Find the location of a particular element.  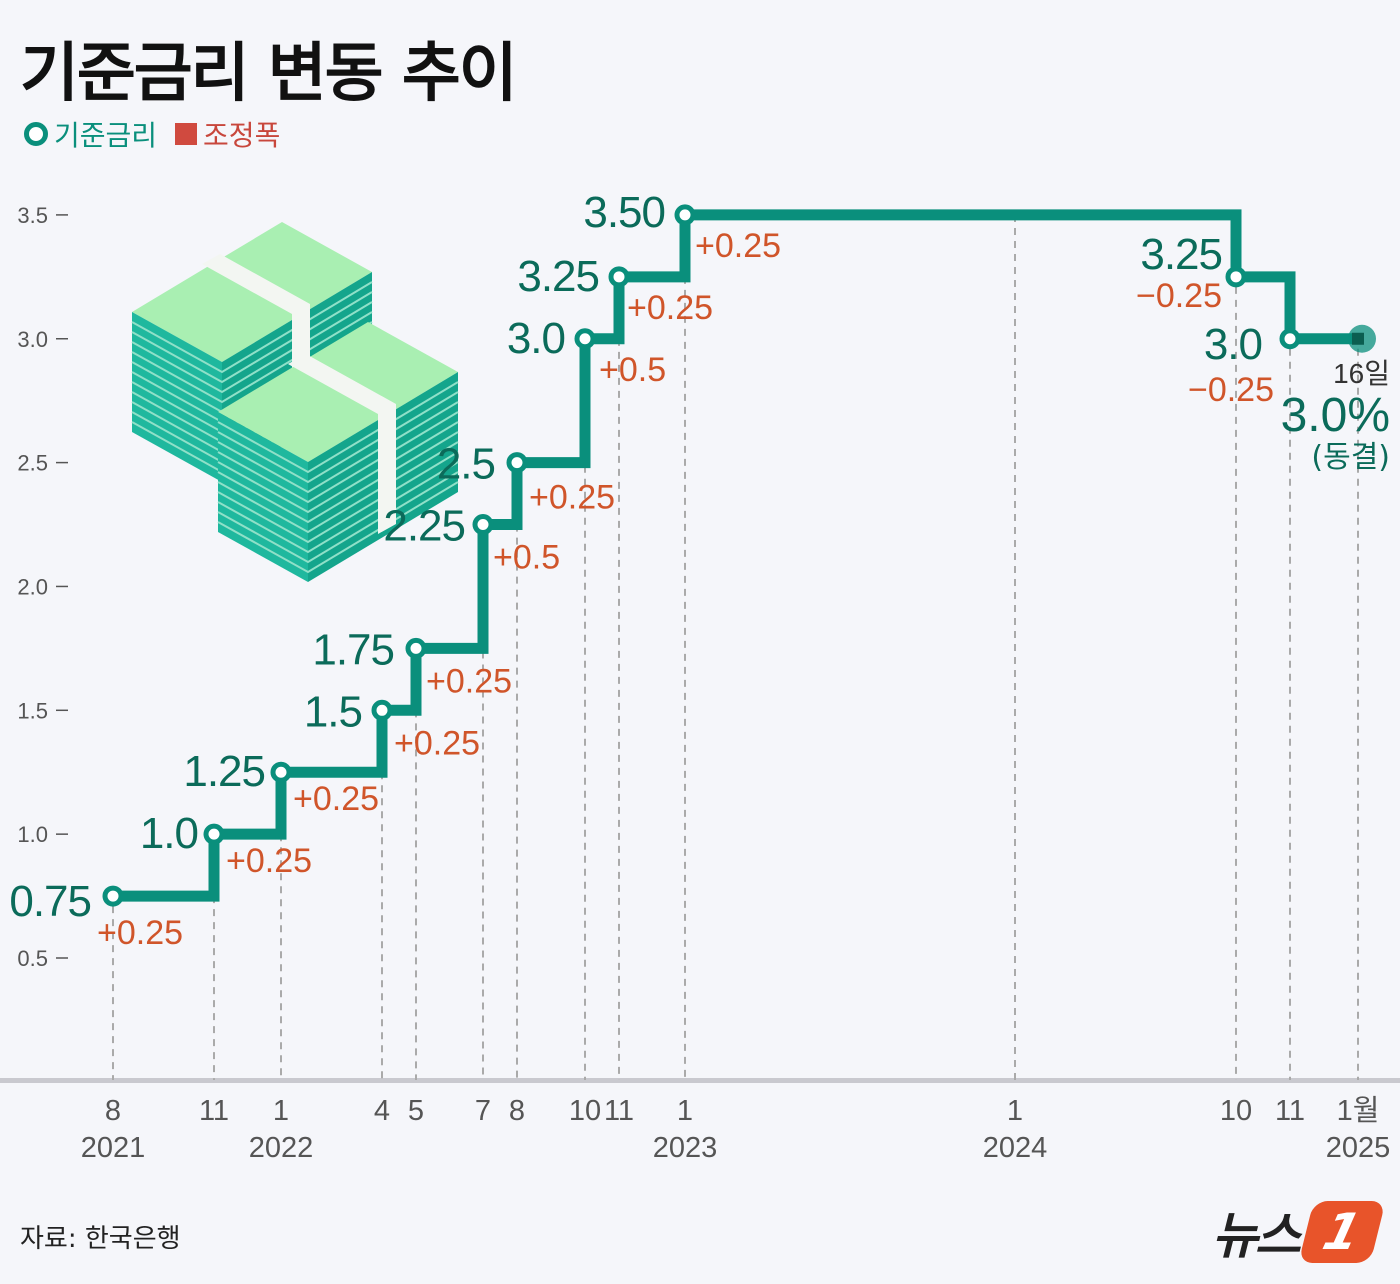

x-tick-month: 1월 is located at coordinates (1358, 1110).